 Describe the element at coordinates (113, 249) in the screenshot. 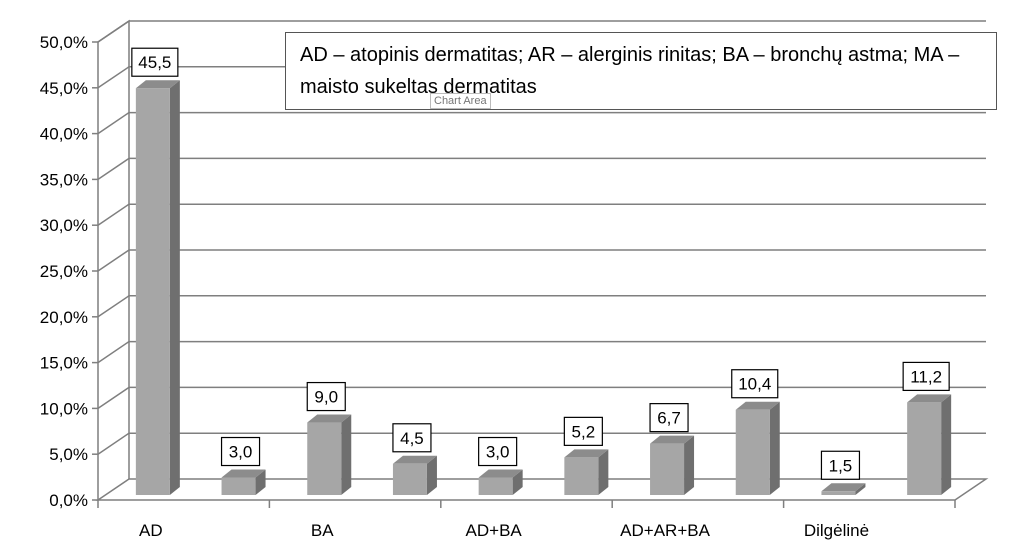

I see `left-wall-edge` at that location.